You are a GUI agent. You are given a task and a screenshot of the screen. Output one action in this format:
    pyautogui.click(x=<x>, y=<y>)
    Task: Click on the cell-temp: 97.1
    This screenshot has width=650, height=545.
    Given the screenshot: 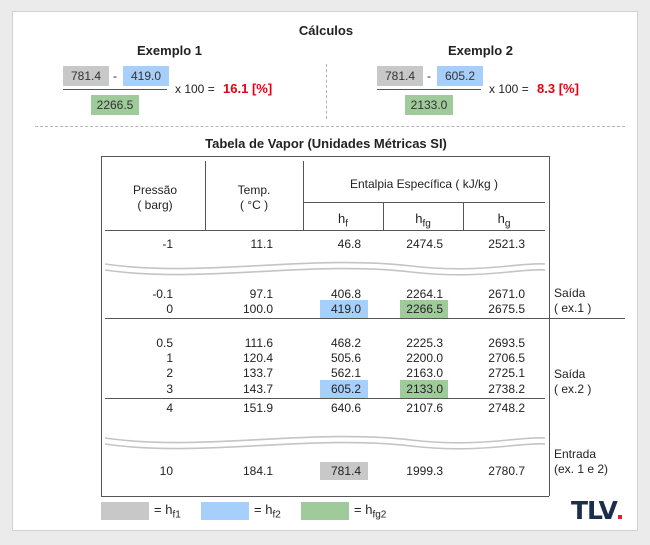 What is the action you would take?
    pyautogui.click(x=261, y=294)
    